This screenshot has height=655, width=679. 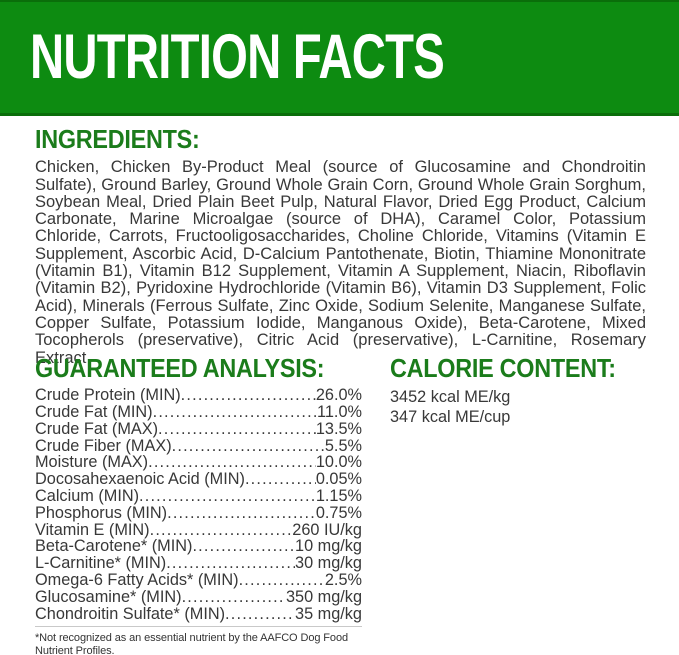 I want to click on analysis-row: Omega-6 Fatty Acids* (MIN) 2.5%, so click(x=198, y=580).